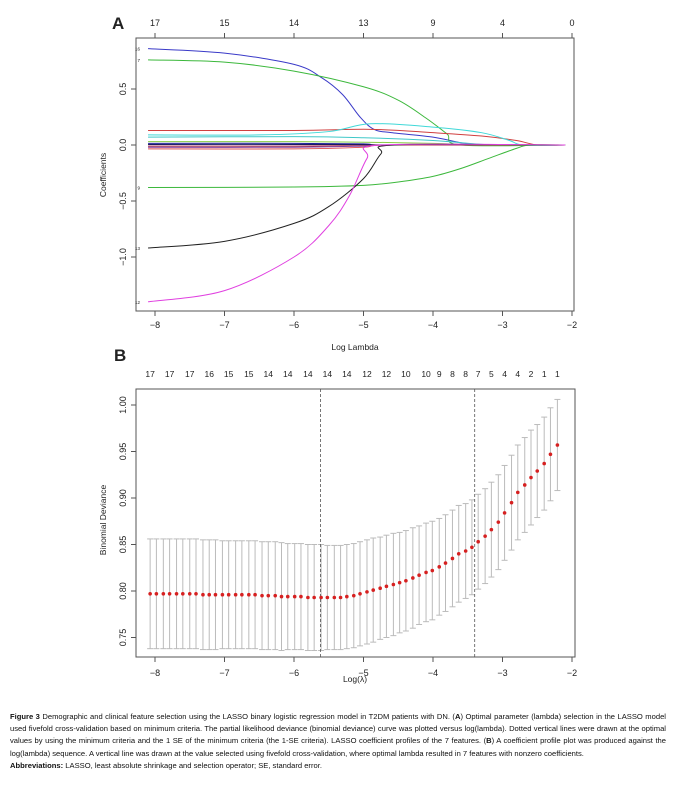 Image resolution: width=675 pixels, height=790 pixels. Describe the element at coordinates (224, 325) in the screenshot. I see `x-tick-label: −7` at that location.